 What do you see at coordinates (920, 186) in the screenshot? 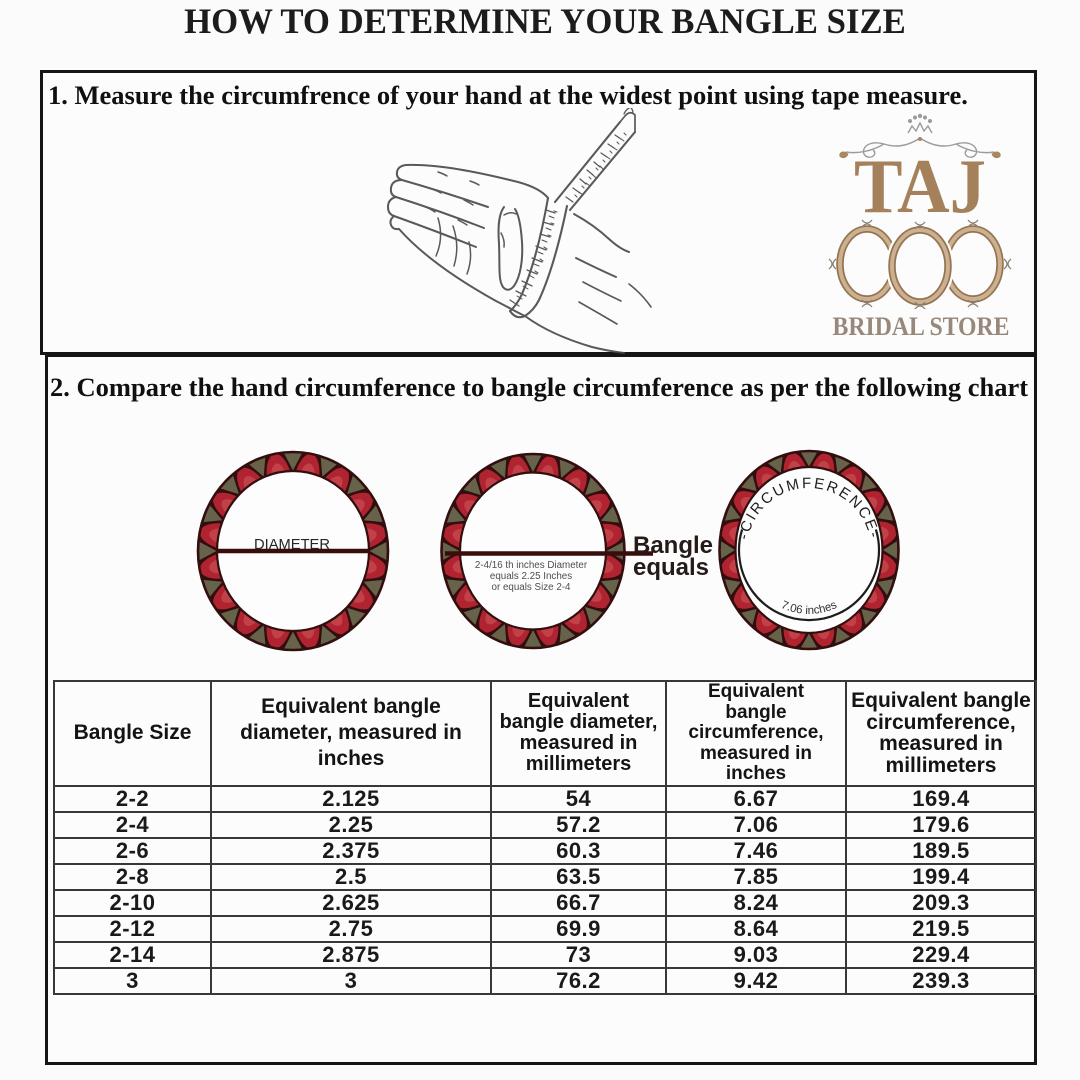
I see `svg-text: TAJ` at bounding box center [920, 186].